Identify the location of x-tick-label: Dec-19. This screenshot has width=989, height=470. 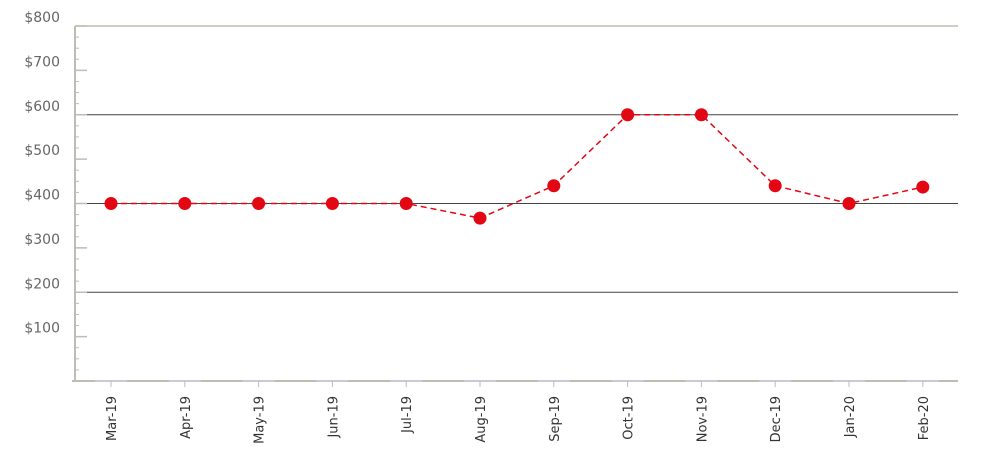
(776, 419).